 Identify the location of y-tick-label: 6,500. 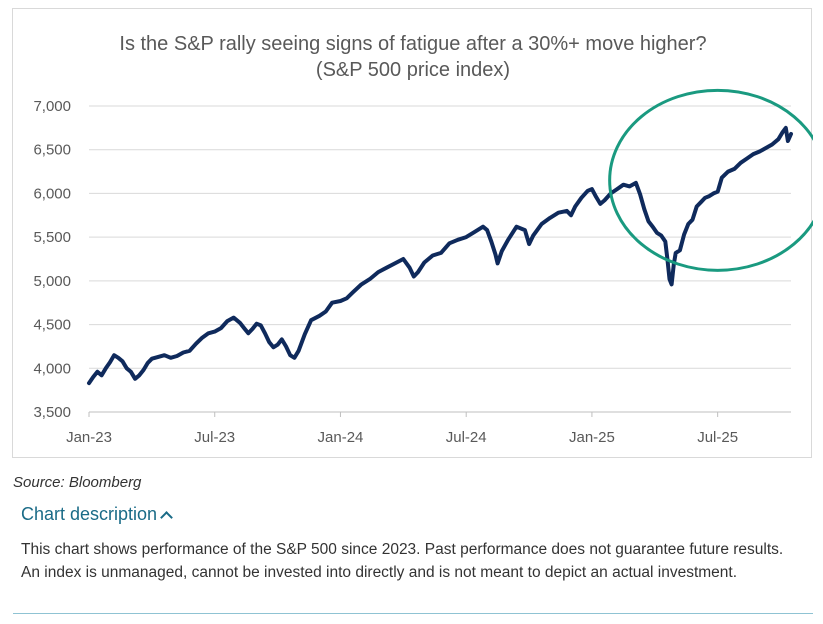
(52, 150).